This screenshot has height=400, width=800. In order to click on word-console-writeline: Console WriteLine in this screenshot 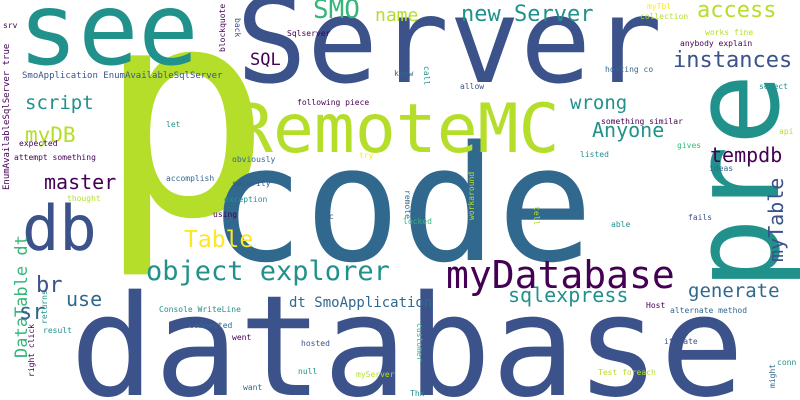, I will do `click(200, 309)`.